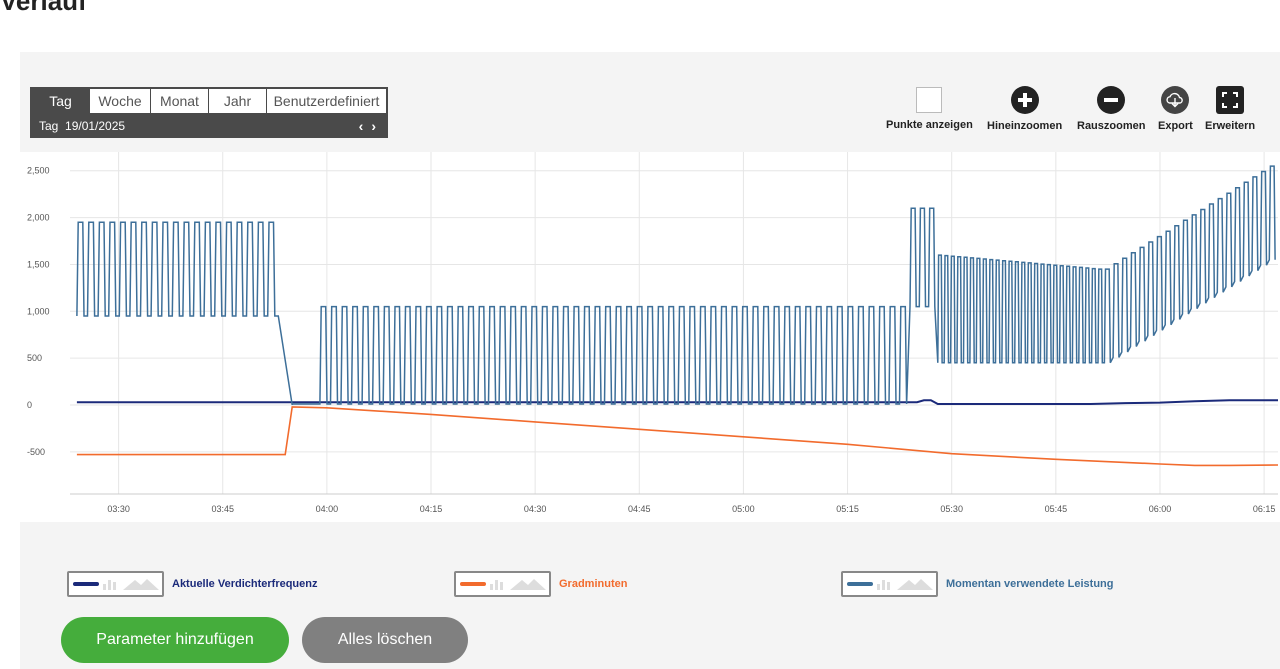 The image size is (1280, 669). What do you see at coordinates (38, 264) in the screenshot?
I see `y-tick-label: 1,500` at bounding box center [38, 264].